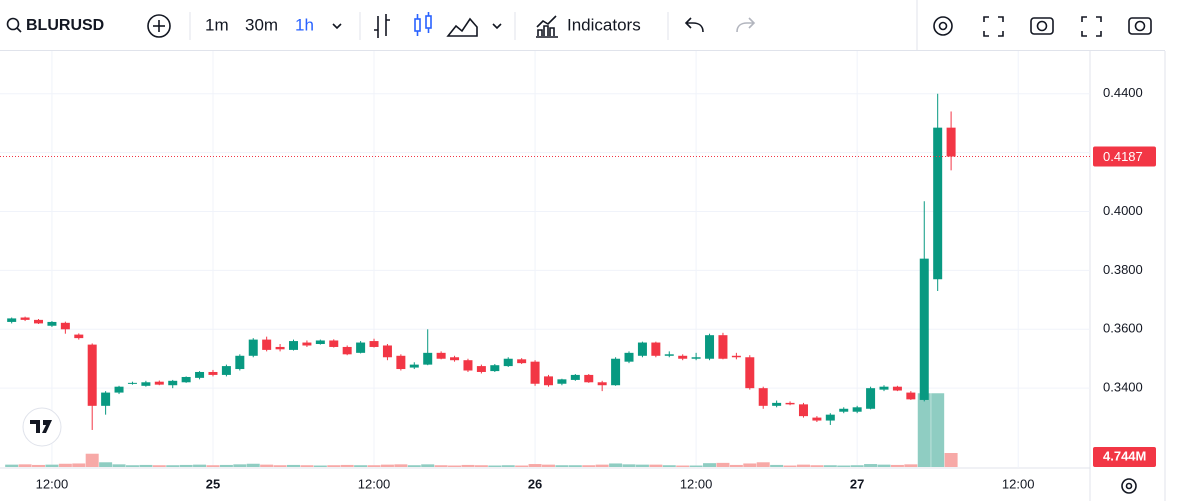  I want to click on y-tick-label: 0.4000, so click(1123, 210).